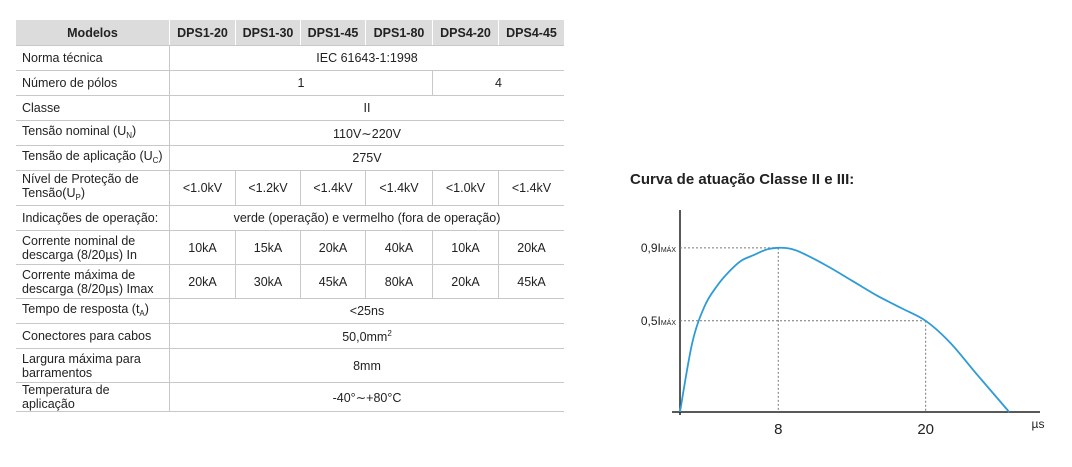  I want to click on value-nivel-dps4-45: <1.4kV, so click(531, 188).